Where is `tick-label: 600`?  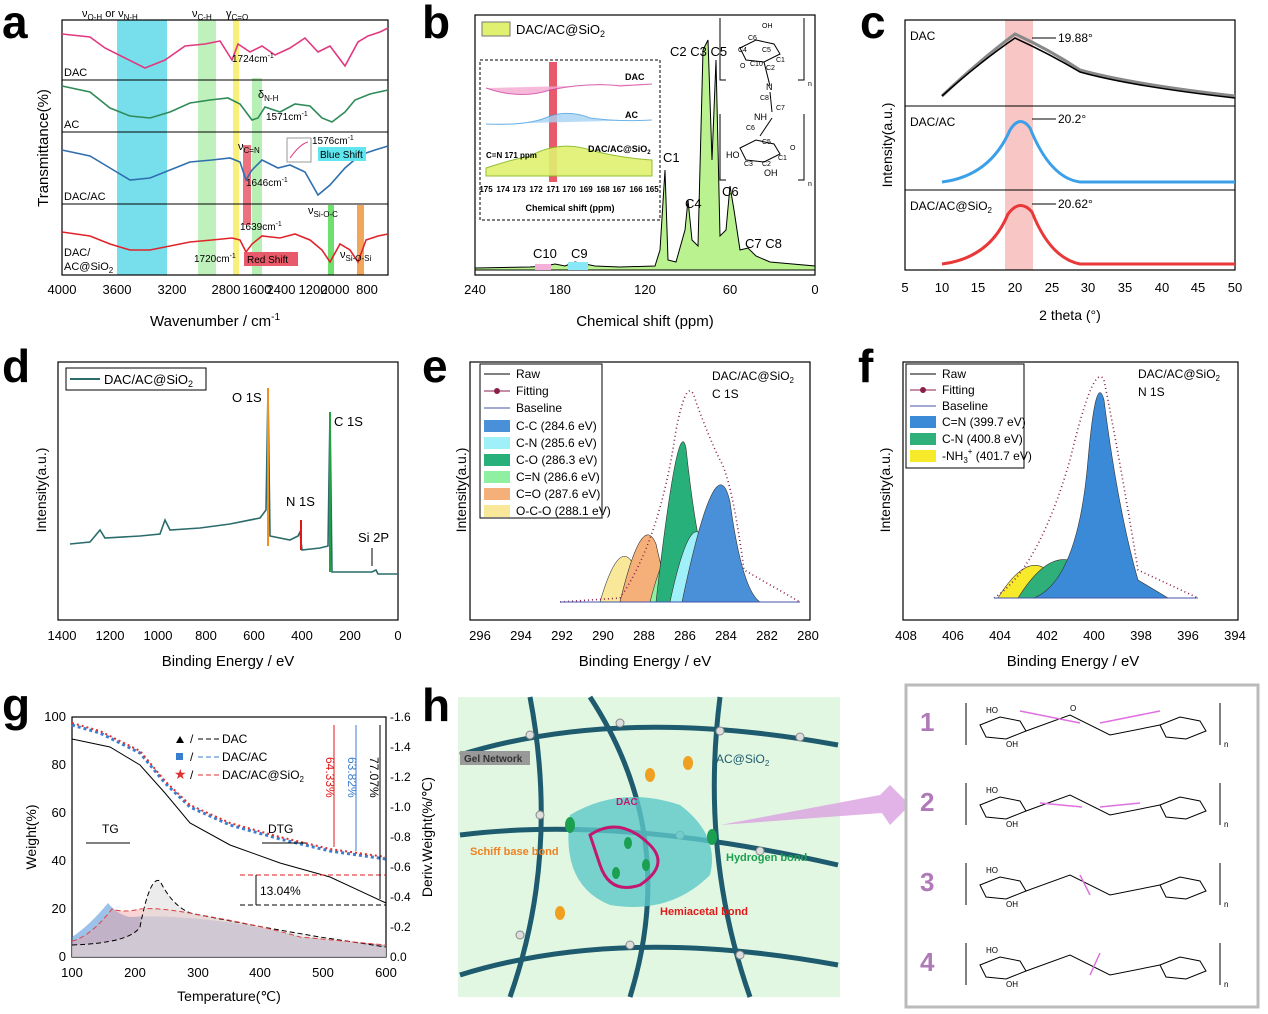 tick-label: 600 is located at coordinates (254, 635).